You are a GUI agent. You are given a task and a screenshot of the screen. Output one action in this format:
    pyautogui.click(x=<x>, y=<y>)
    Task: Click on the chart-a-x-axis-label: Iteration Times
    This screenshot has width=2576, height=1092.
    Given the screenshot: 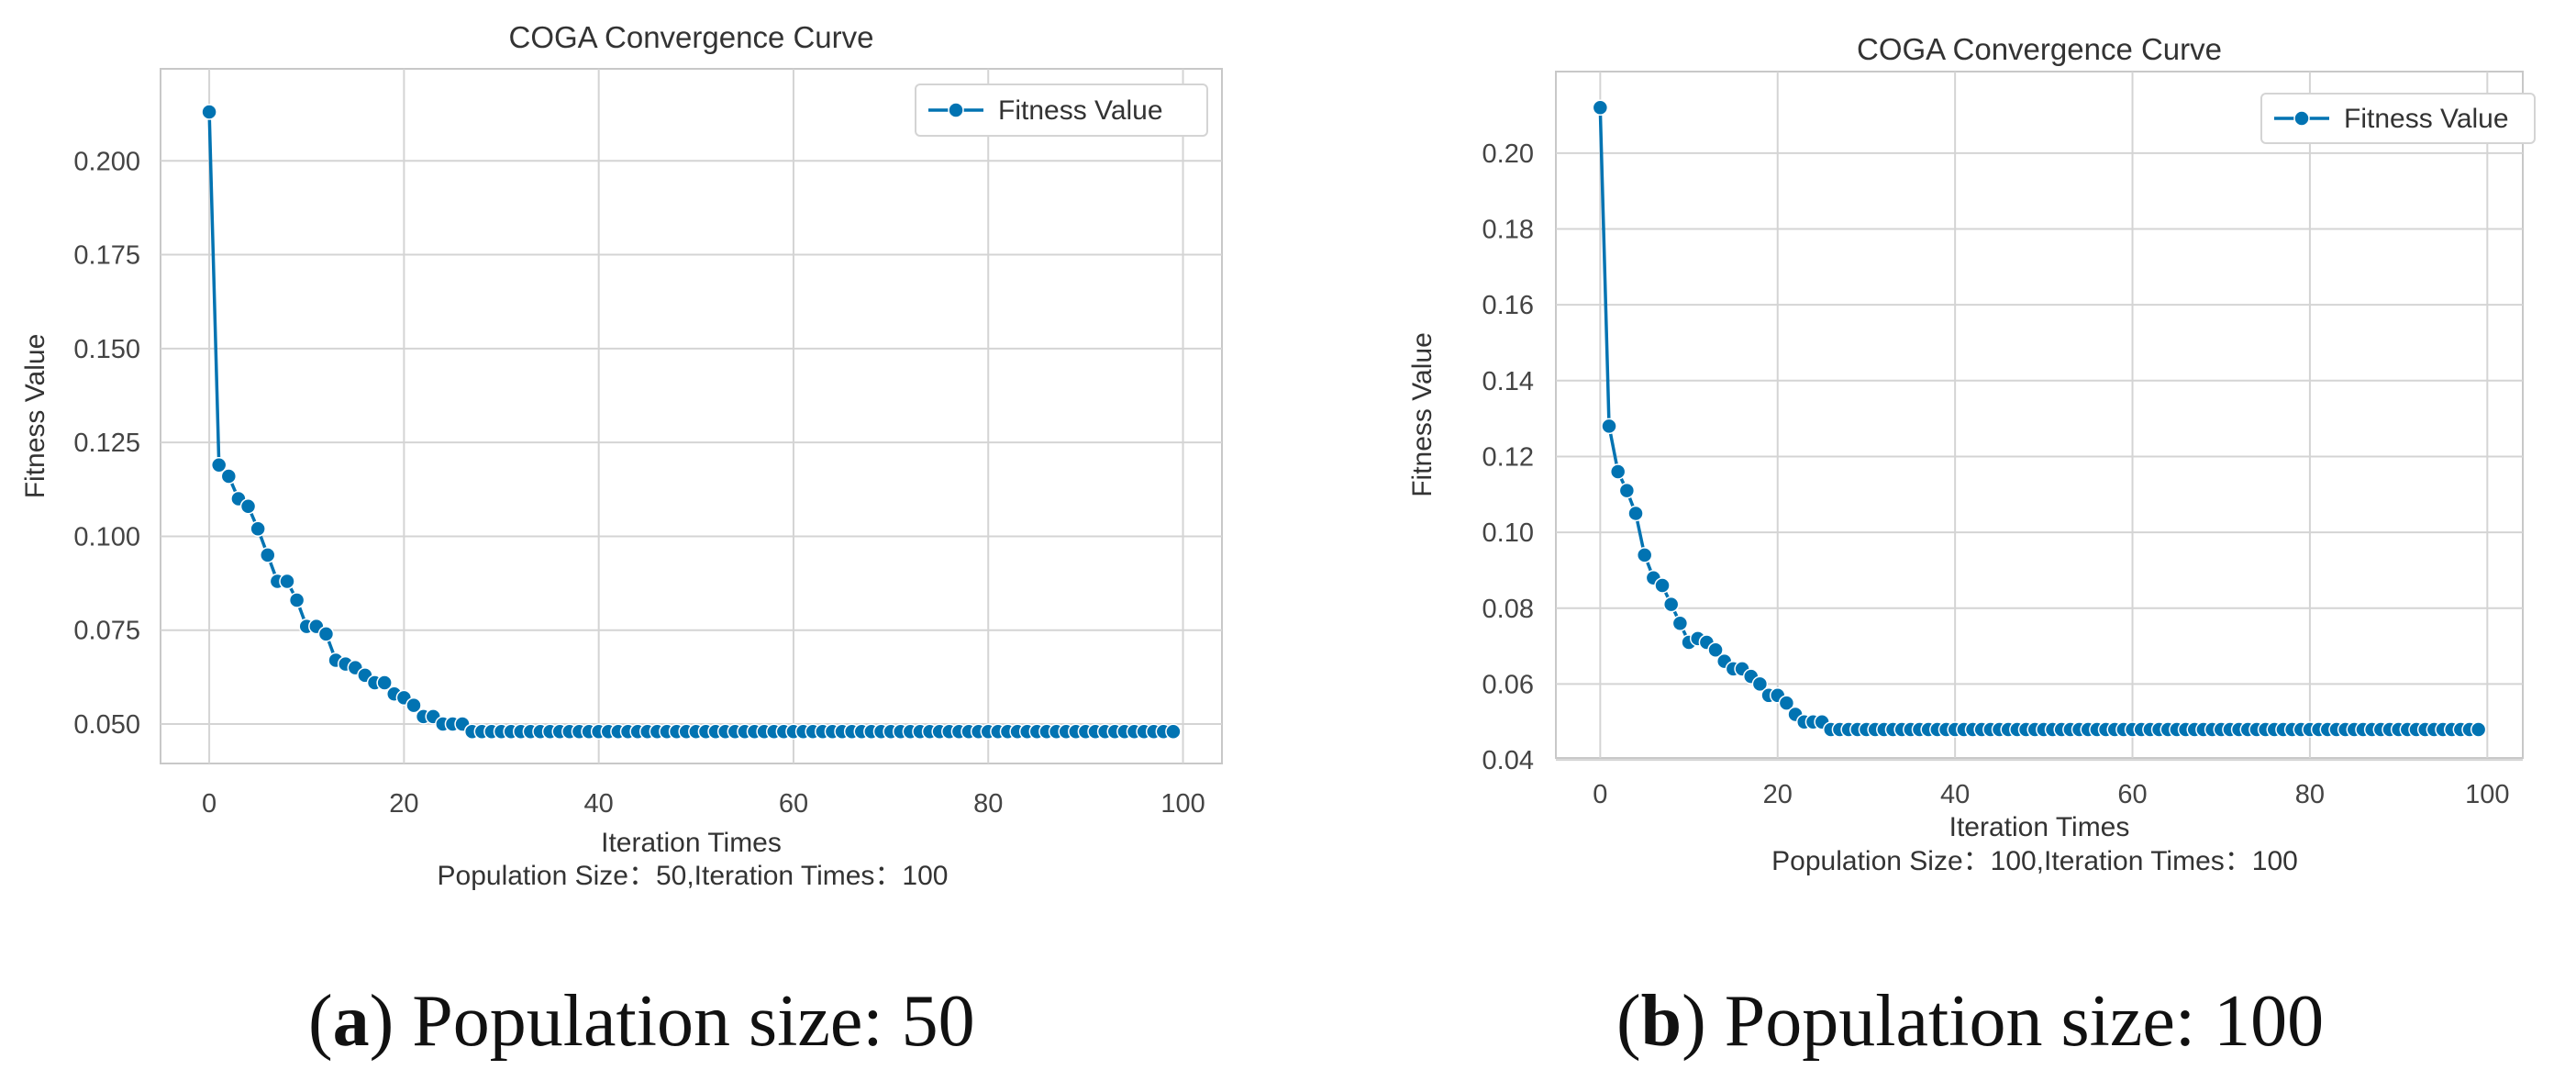 What is the action you would take?
    pyautogui.click(x=691, y=843)
    